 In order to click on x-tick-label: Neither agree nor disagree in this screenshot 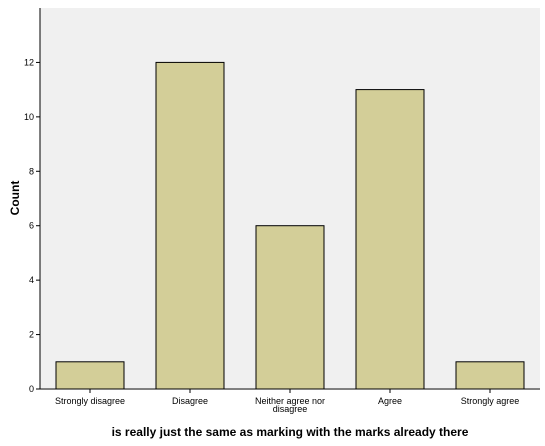, I will do `click(290, 405)`.